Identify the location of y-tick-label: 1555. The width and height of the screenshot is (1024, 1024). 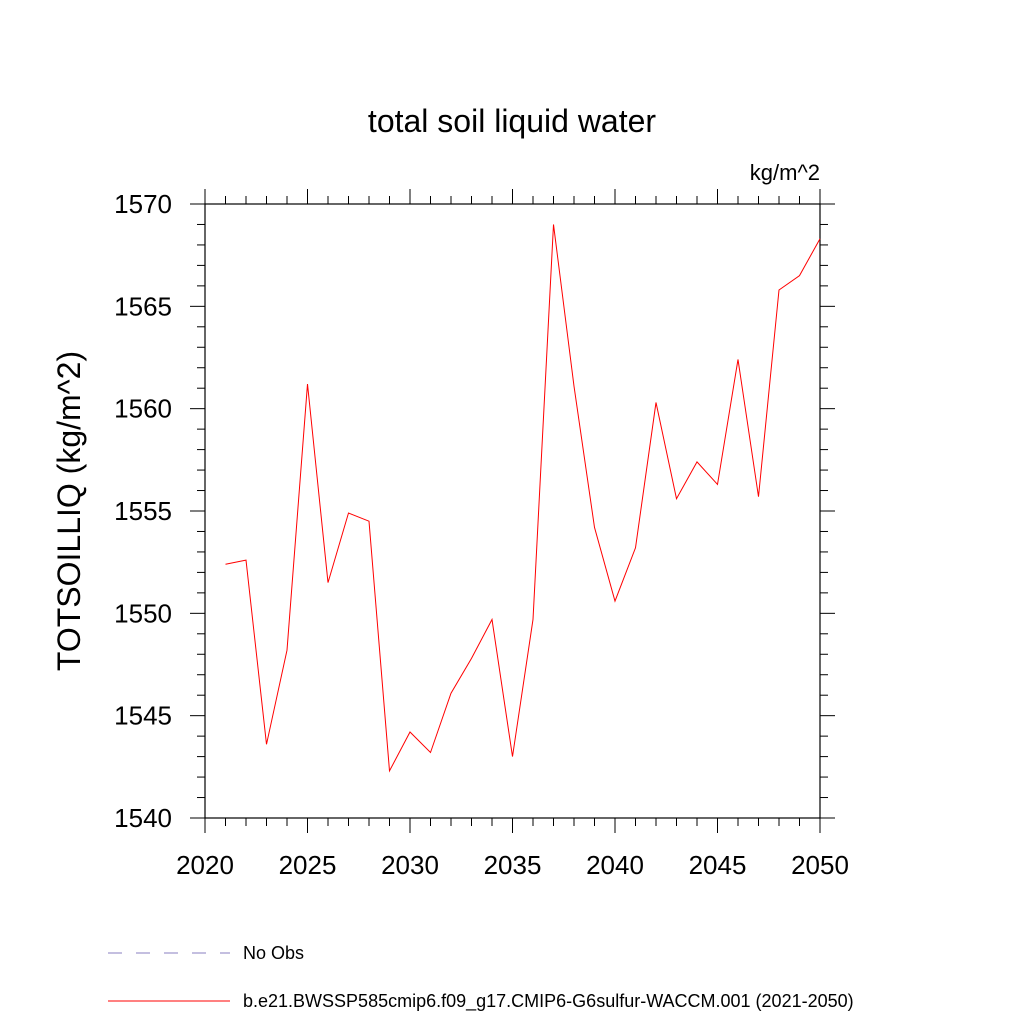
(143, 511).